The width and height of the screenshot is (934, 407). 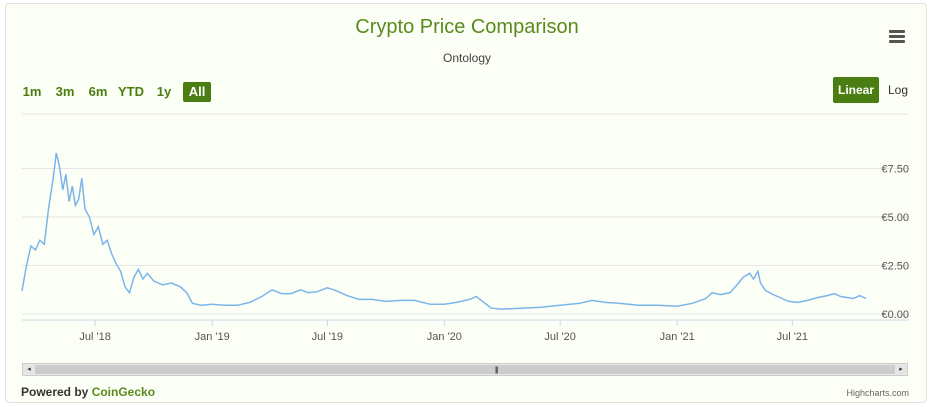 I want to click on powered-by-label: Powered by, so click(x=56, y=392).